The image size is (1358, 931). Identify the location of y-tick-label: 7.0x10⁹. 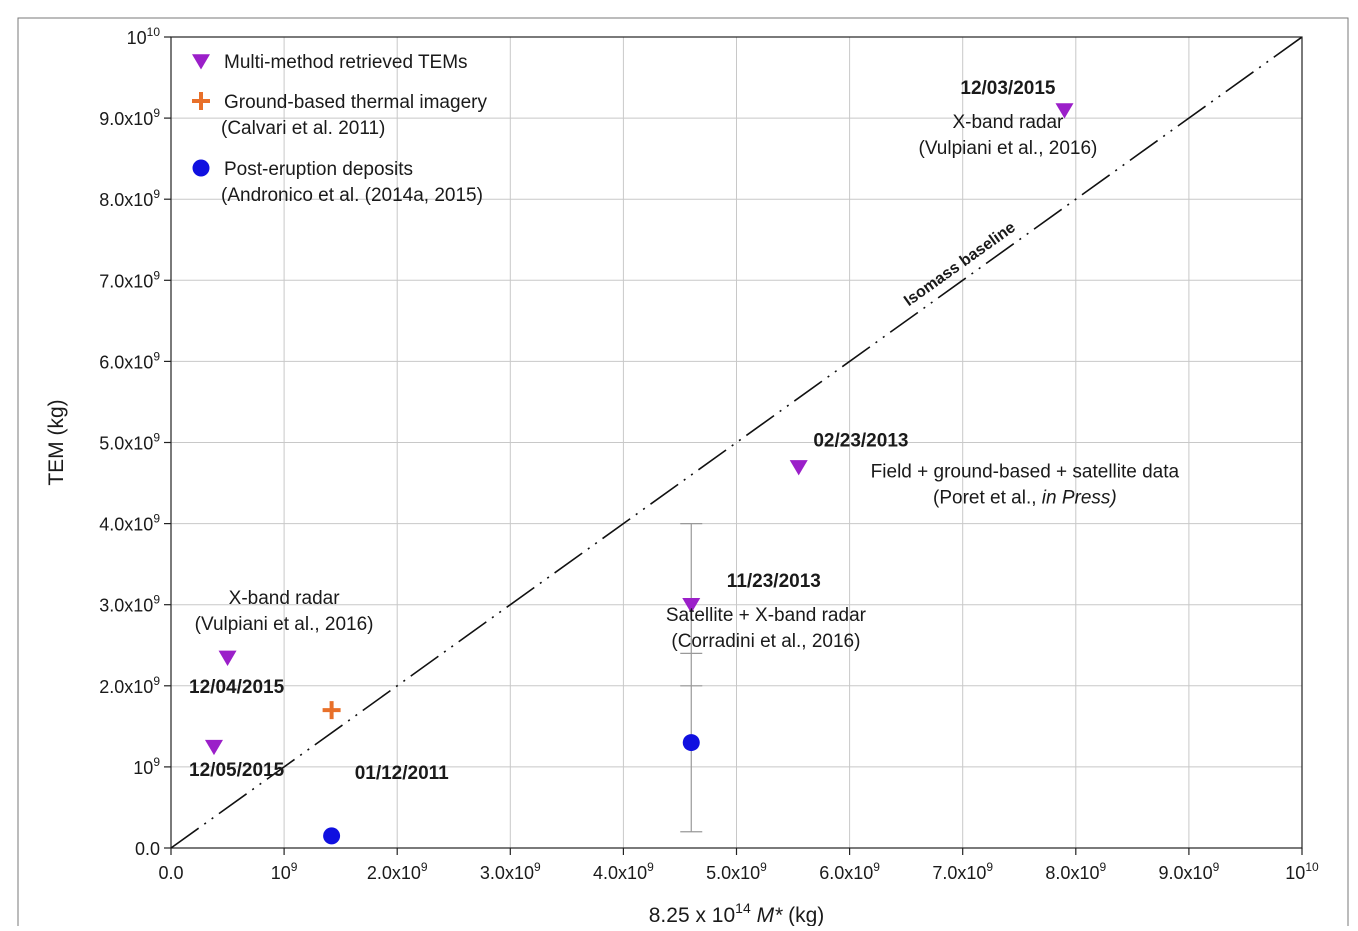
(129, 279).